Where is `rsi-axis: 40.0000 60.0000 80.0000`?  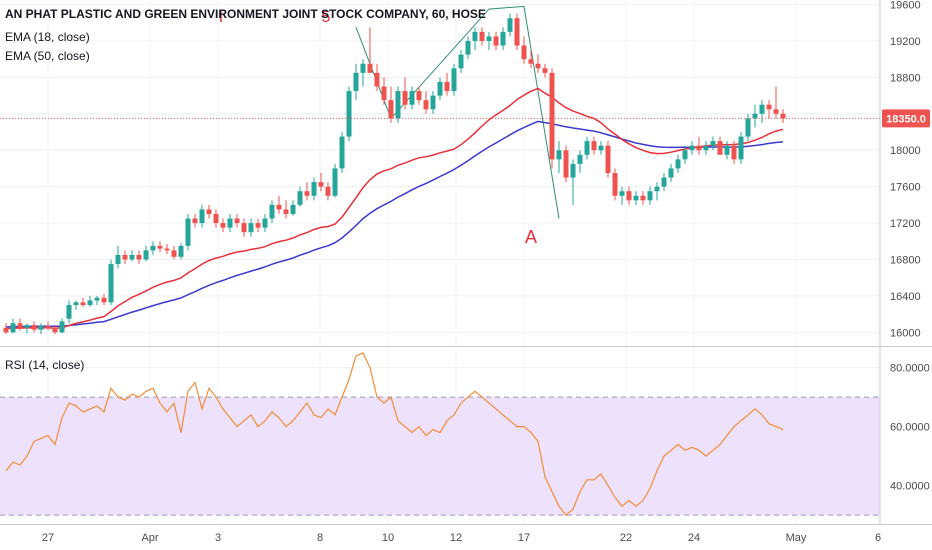 rsi-axis: 40.0000 60.0000 80.0000 is located at coordinates (910, 428).